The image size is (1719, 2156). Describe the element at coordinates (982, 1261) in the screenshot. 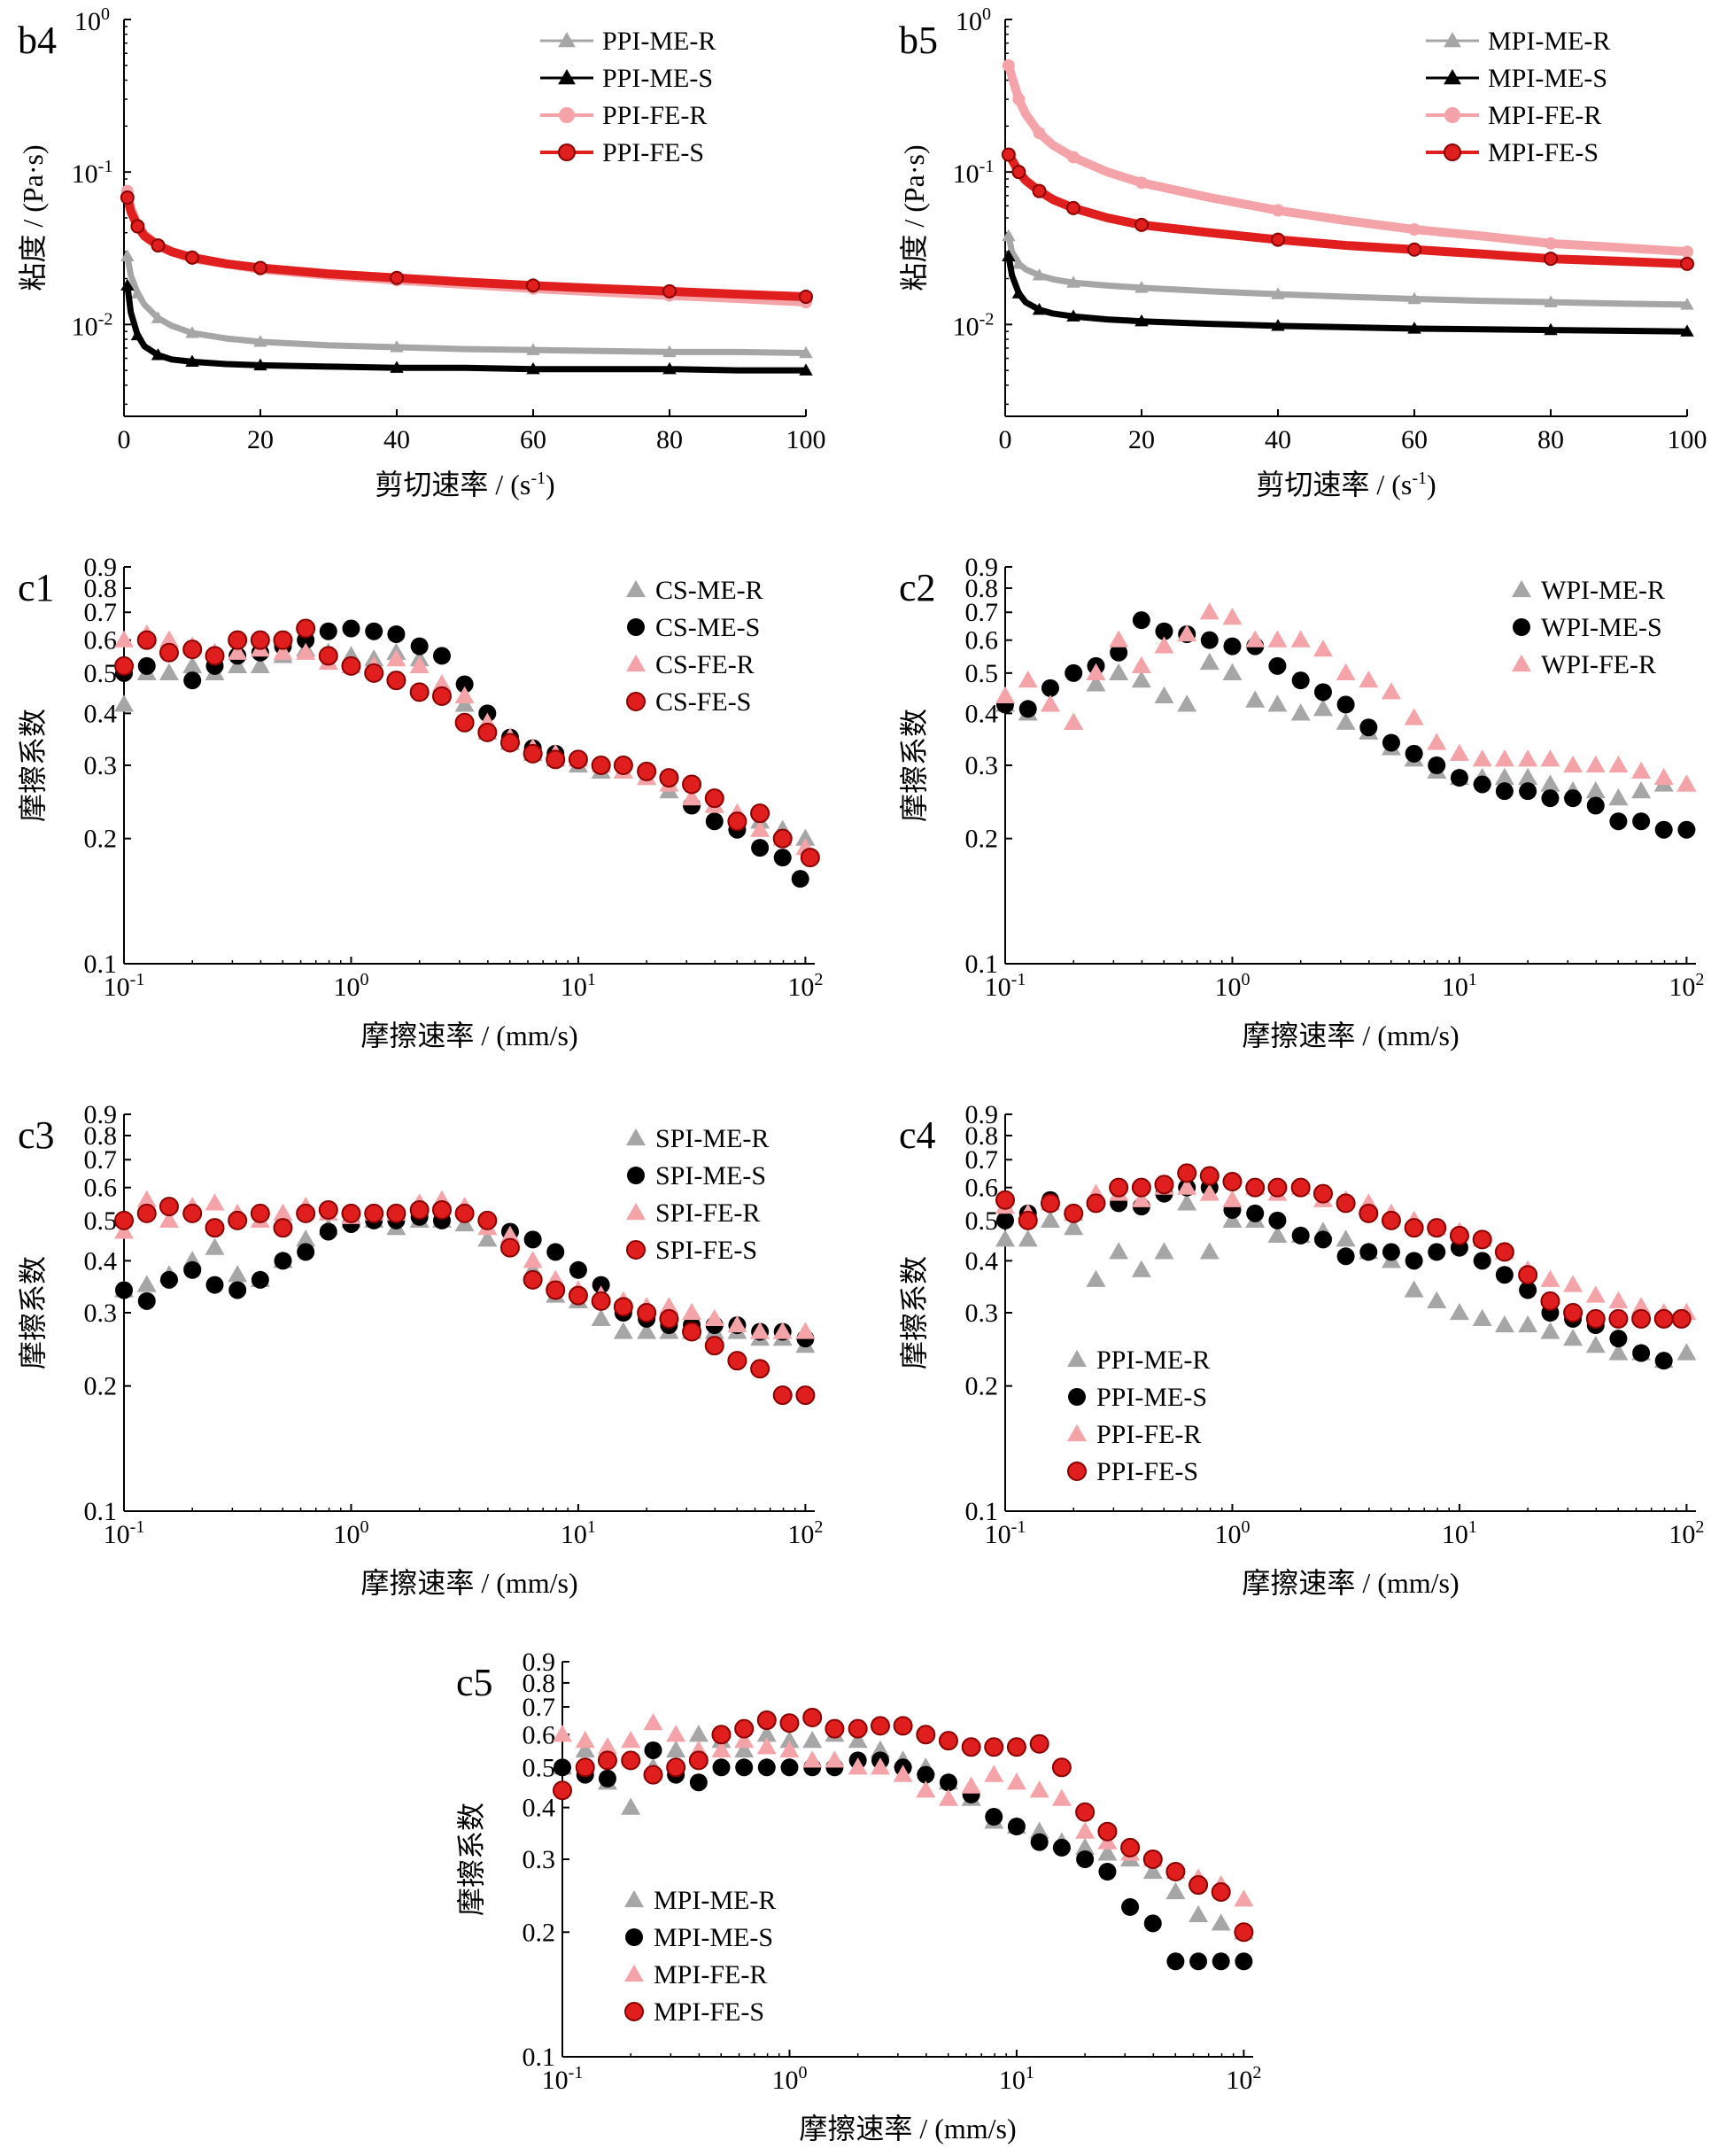

I see `y-tick-label: 0.4` at that location.